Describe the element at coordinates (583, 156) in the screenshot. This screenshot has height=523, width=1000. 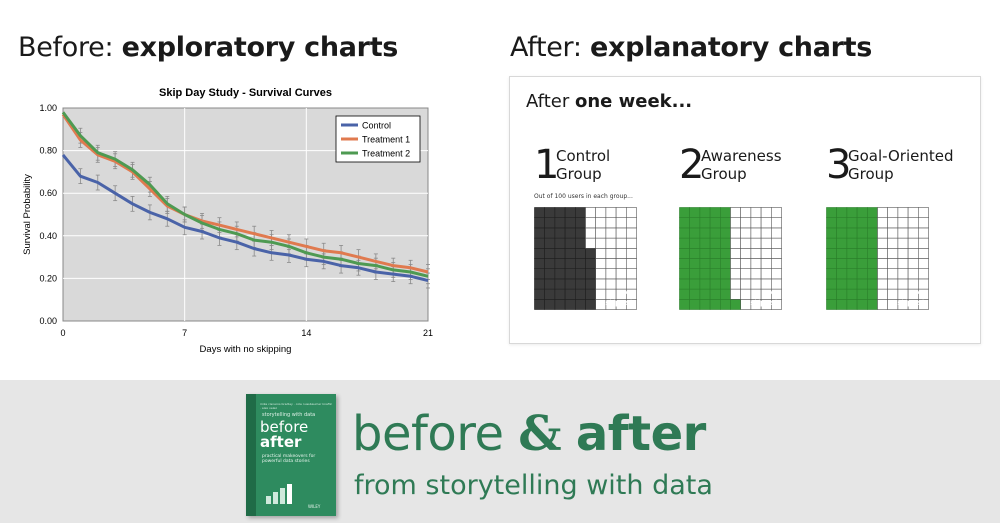
I see `group-name-line1: Control` at that location.